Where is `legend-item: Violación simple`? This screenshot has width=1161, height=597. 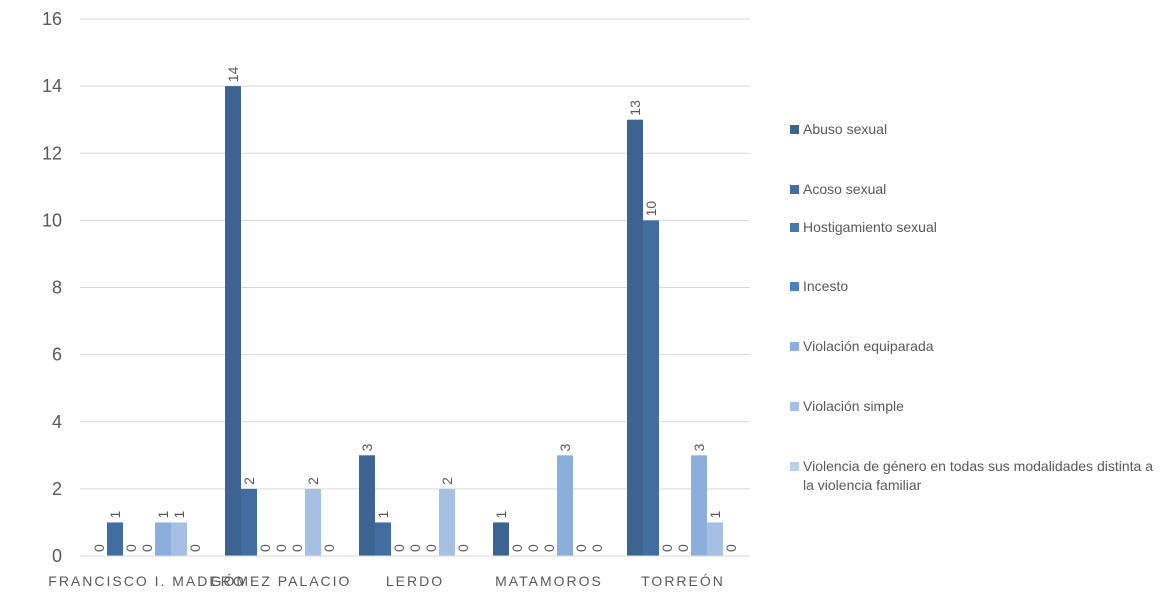
legend-item: Violación simple is located at coordinates (975, 406).